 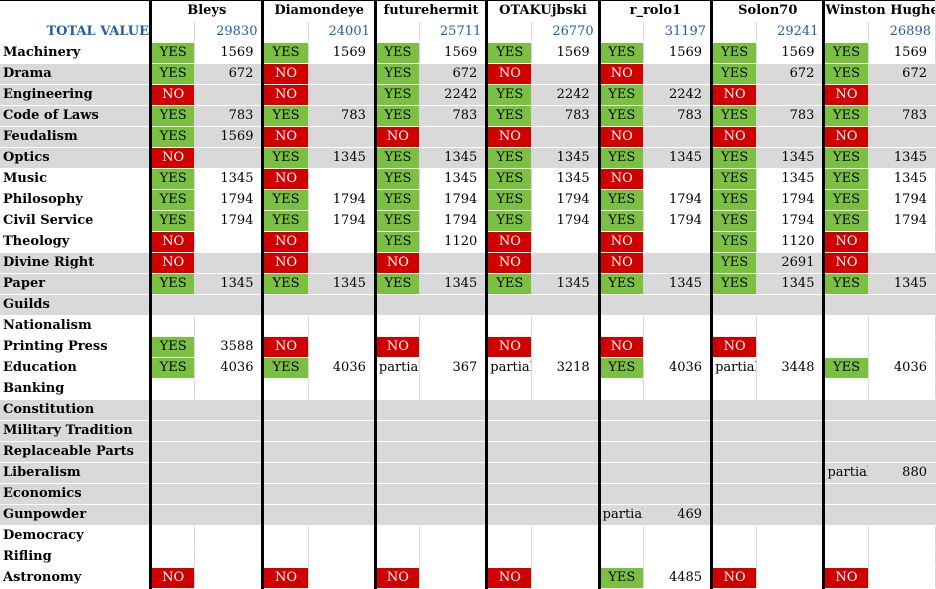 I want to click on total-value-cell: 29830, so click(x=229, y=32).